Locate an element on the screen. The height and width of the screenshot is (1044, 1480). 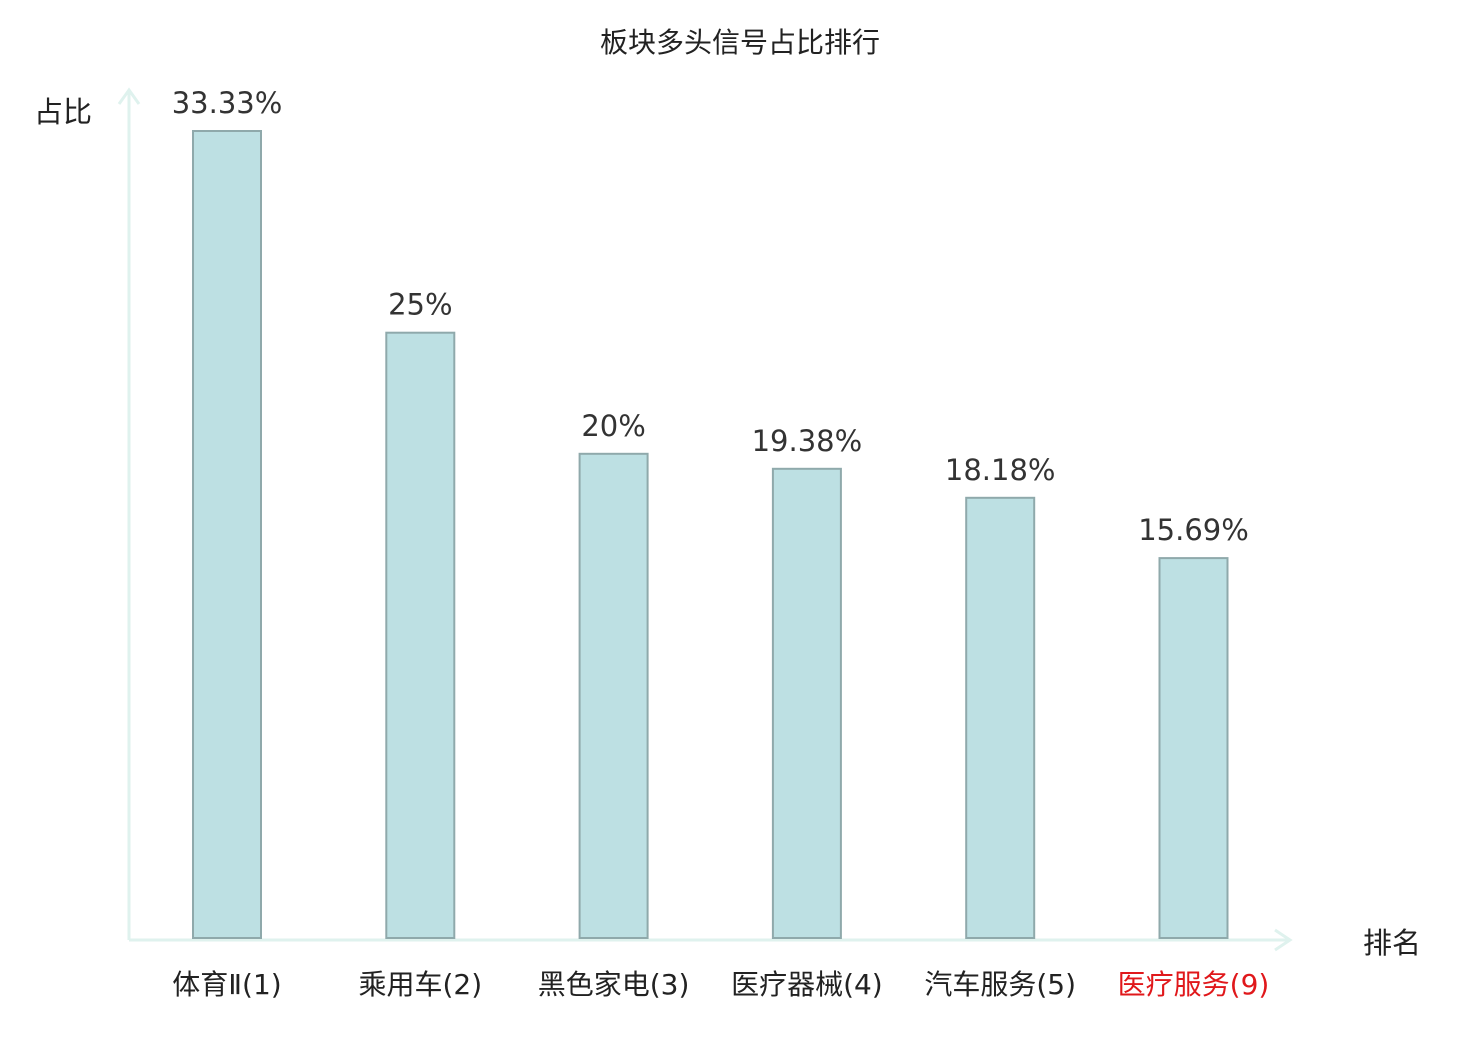
chart-title: 板块多头信号占比排行 is located at coordinates (740, 42).